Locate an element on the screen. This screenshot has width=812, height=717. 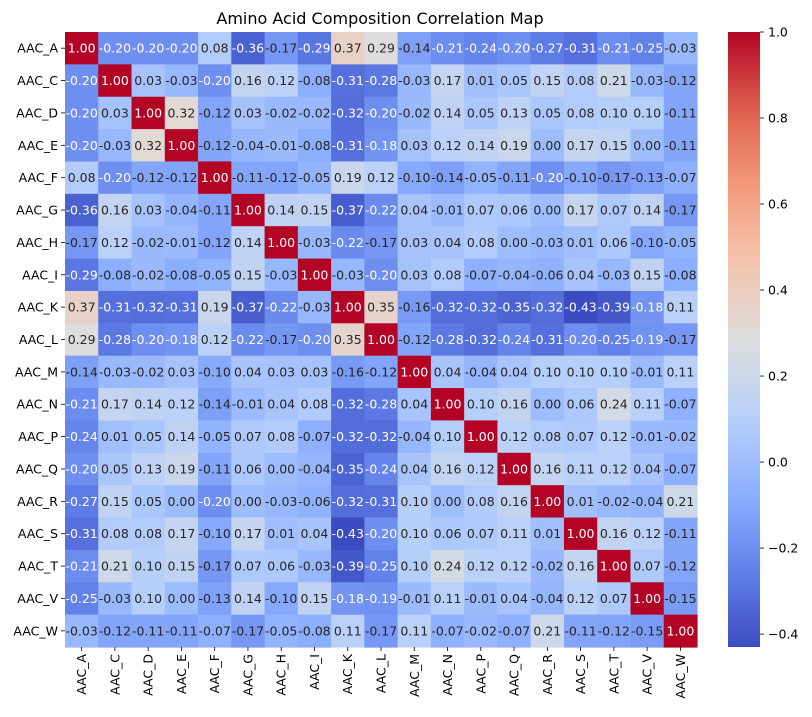
cell-AAC_H-AAC_R is located at coordinates (547, 243).